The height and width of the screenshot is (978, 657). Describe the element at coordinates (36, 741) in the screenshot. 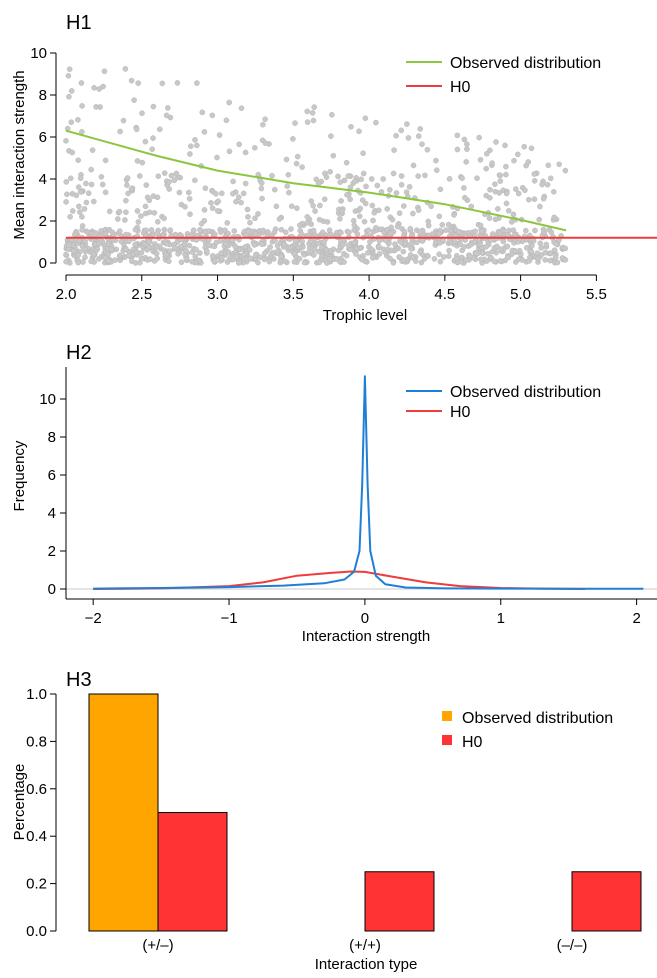

I see `h3-y-tick-label: 0.8` at that location.